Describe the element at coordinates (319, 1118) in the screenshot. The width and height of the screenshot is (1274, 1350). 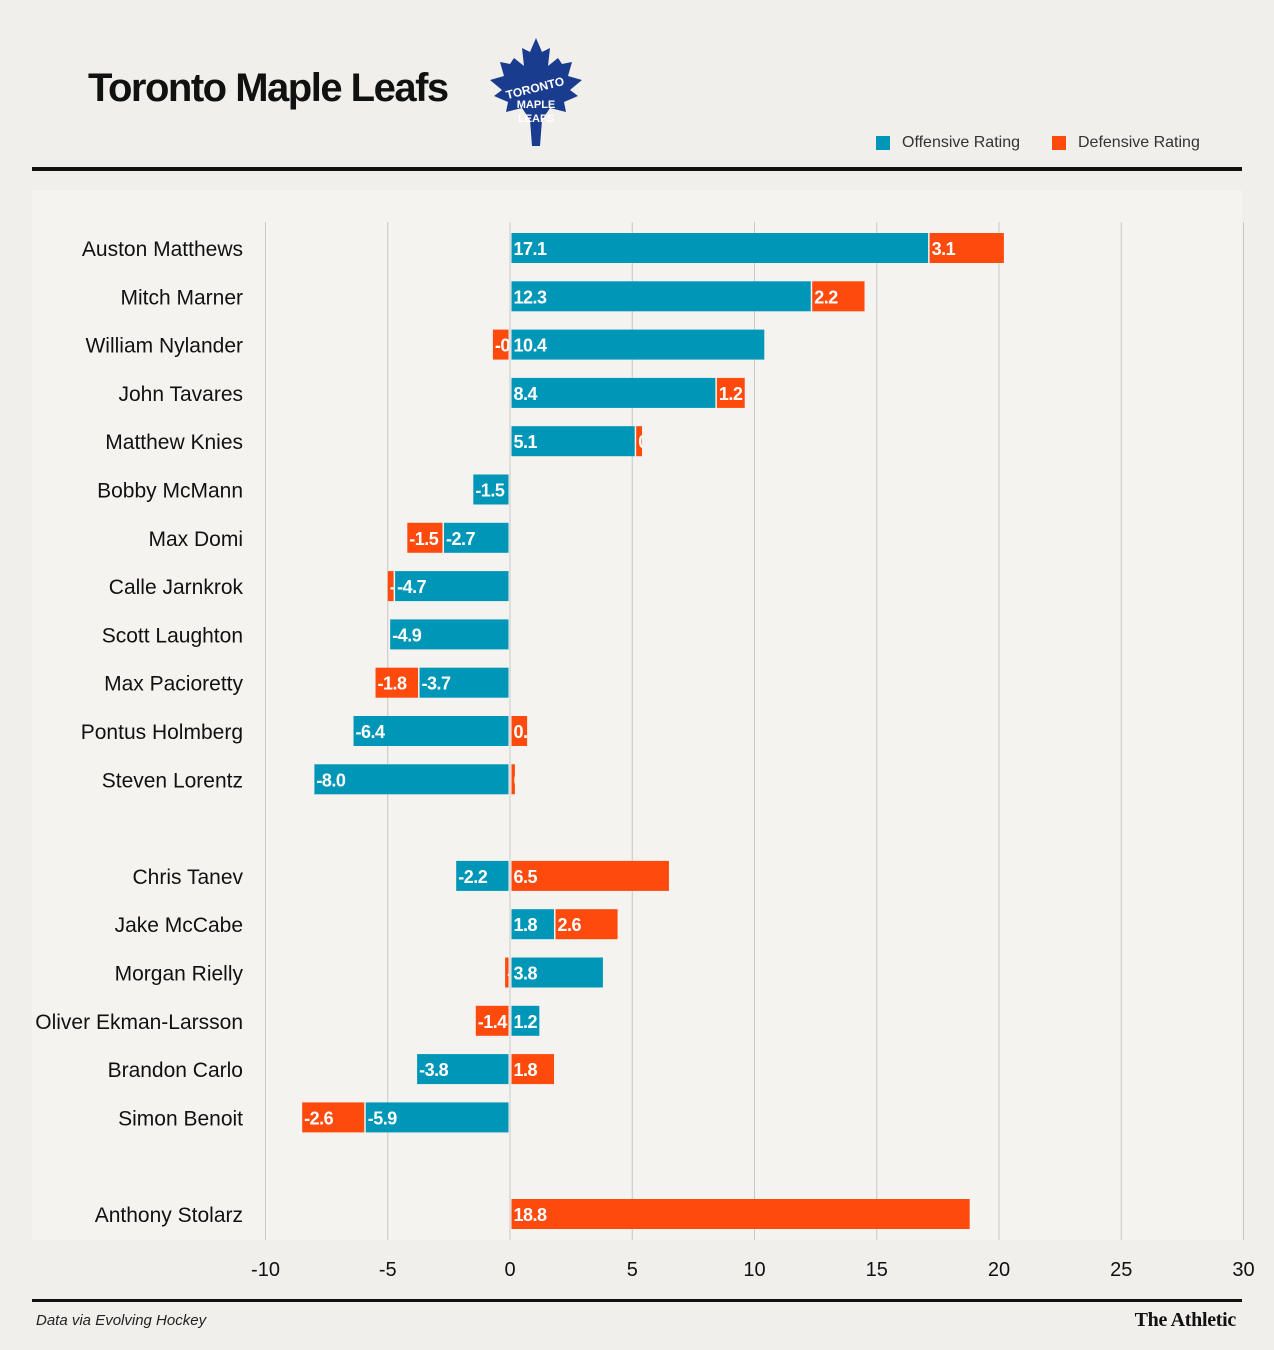
I see `bar-value-label: -2.6` at that location.